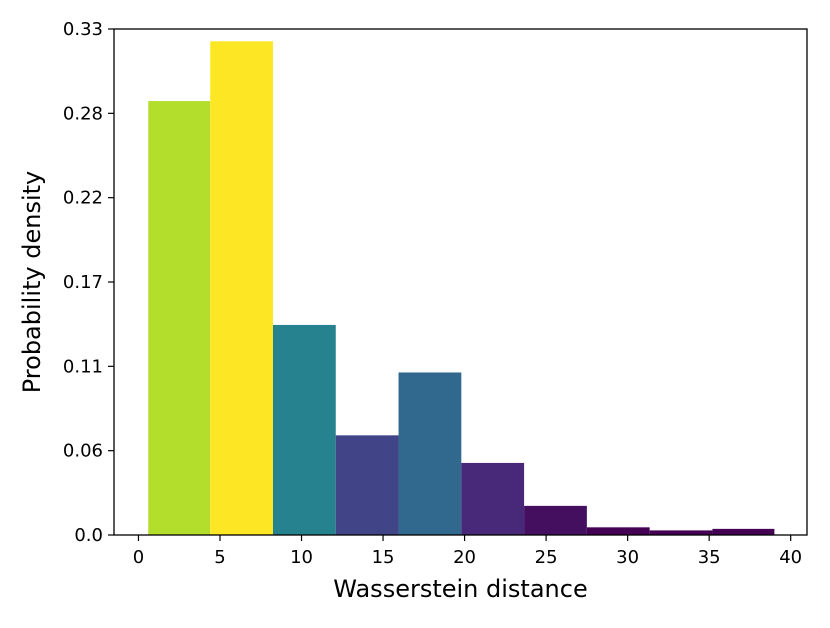  Describe the element at coordinates (83, 366) in the screenshot. I see `y-tick-label: 0.11` at that location.